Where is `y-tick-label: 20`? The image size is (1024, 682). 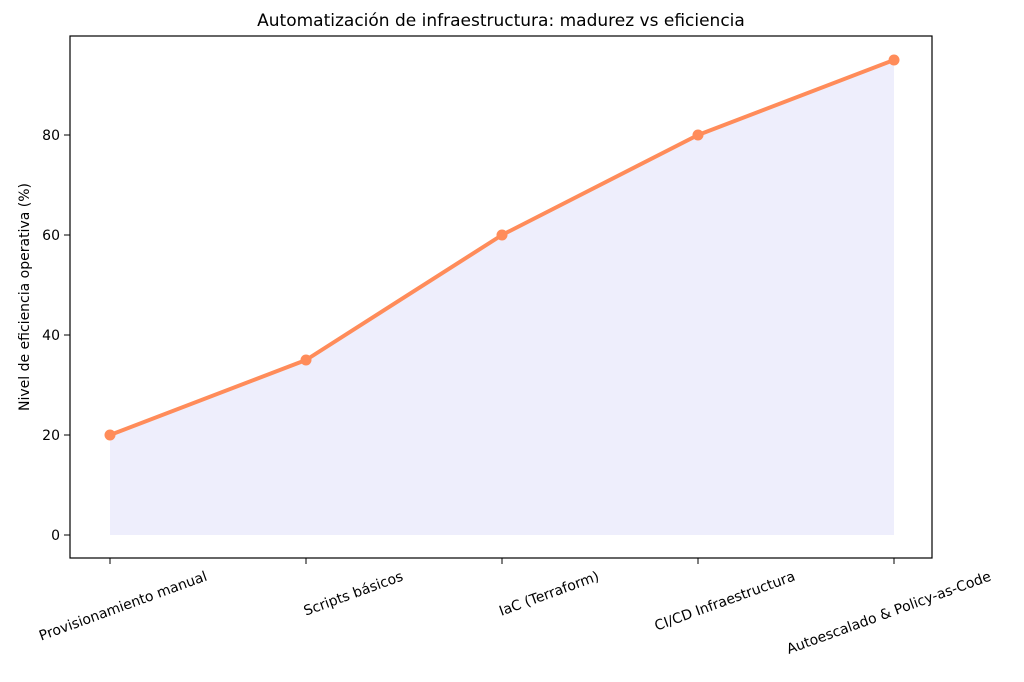 y-tick-label: 20 is located at coordinates (51, 436).